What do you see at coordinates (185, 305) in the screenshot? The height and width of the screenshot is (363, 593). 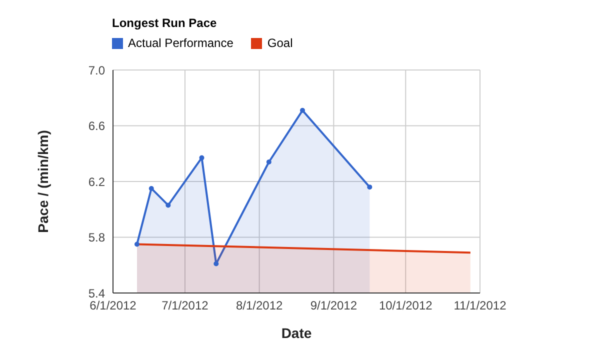 I see `x-tick-label: 7/1/2012` at bounding box center [185, 305].